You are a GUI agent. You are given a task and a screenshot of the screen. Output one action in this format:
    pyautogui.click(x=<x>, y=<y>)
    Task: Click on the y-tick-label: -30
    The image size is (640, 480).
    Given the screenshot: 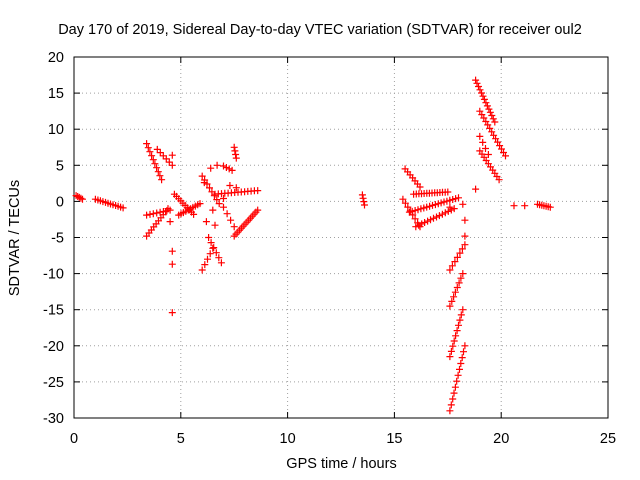 What is the action you would take?
    pyautogui.click(x=53, y=419)
    